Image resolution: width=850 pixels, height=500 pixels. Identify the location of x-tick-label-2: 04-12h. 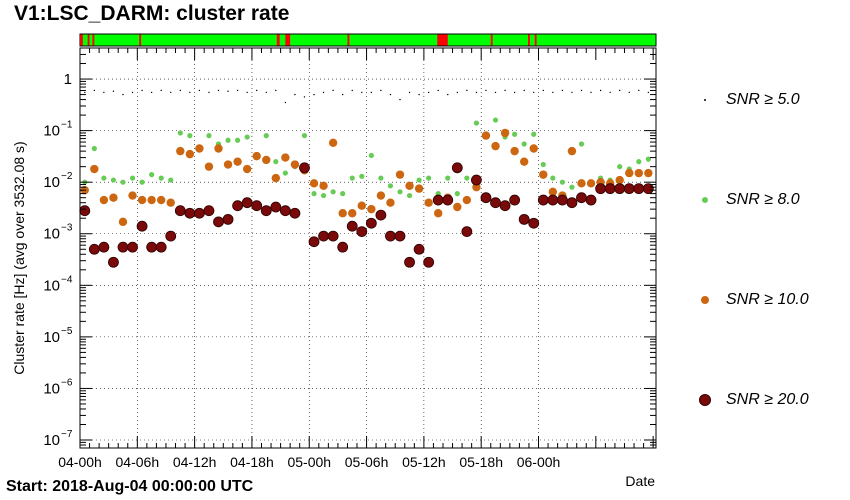
(195, 462).